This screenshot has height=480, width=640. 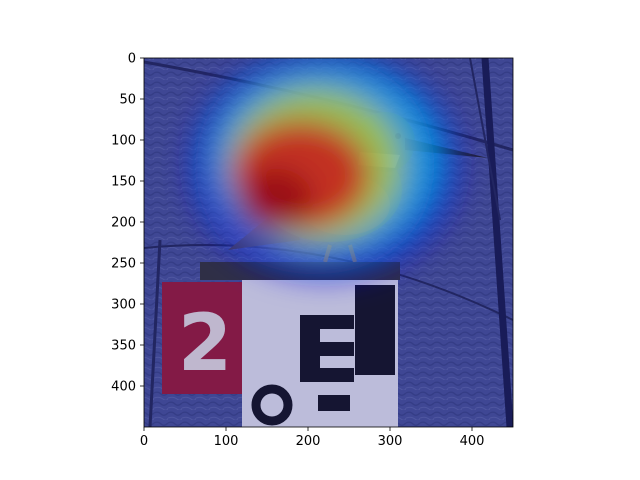 What do you see at coordinates (123, 264) in the screenshot?
I see `y-tick-label: 250` at bounding box center [123, 264].